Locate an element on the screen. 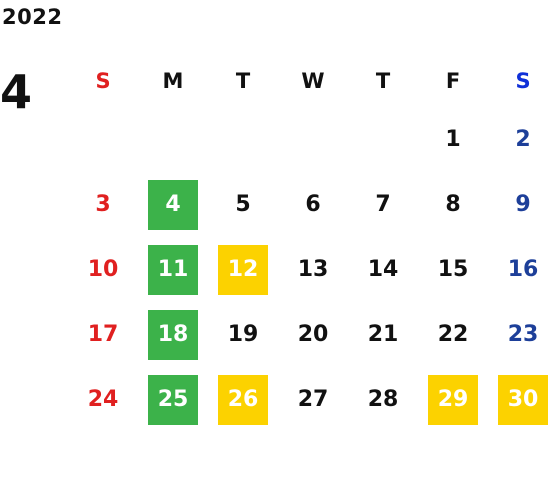 The image size is (548, 503). calendar-day: 29 is located at coordinates (453, 399).